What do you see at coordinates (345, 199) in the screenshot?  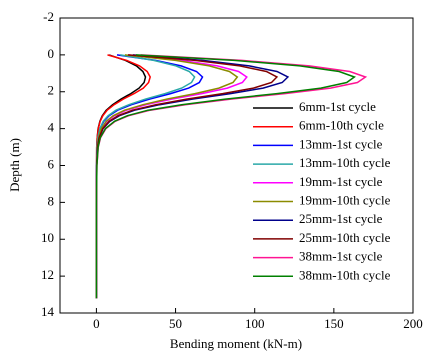 I see `legend-label: 19mm-10th cycle` at bounding box center [345, 199].